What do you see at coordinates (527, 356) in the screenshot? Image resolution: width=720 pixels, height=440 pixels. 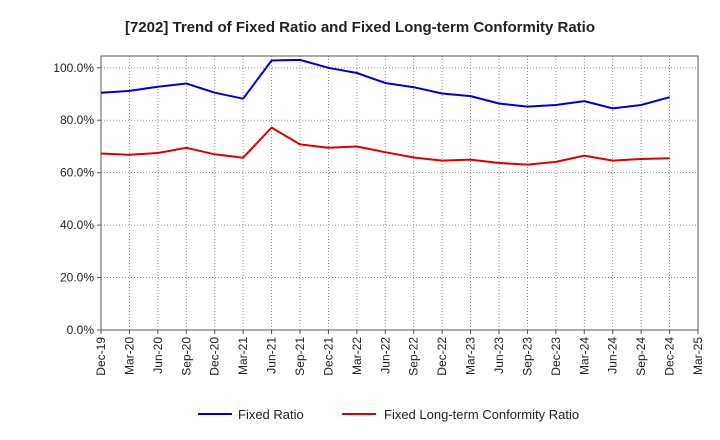 I see `x-tick-label: Sep-23` at bounding box center [527, 356].